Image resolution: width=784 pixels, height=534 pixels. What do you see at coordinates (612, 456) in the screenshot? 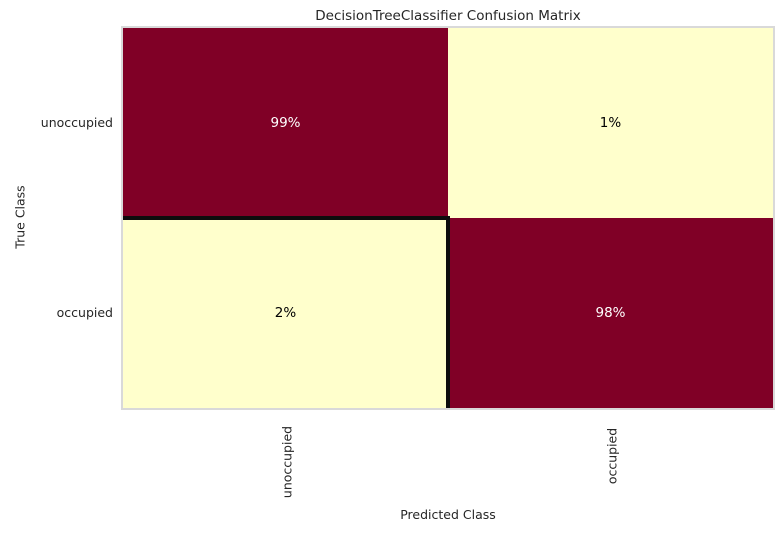
I see `x-tick-occupied: occupied` at bounding box center [612, 456].